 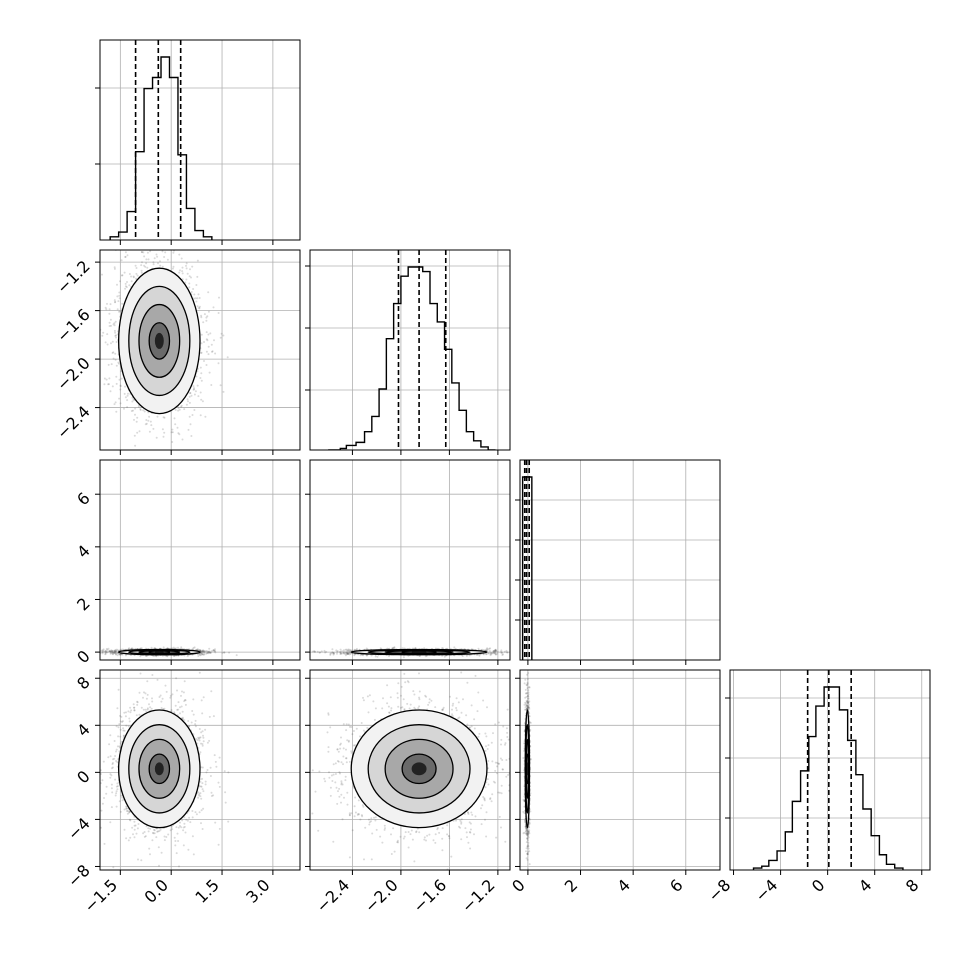 I want to click on contour-line, so click(x=159, y=341).